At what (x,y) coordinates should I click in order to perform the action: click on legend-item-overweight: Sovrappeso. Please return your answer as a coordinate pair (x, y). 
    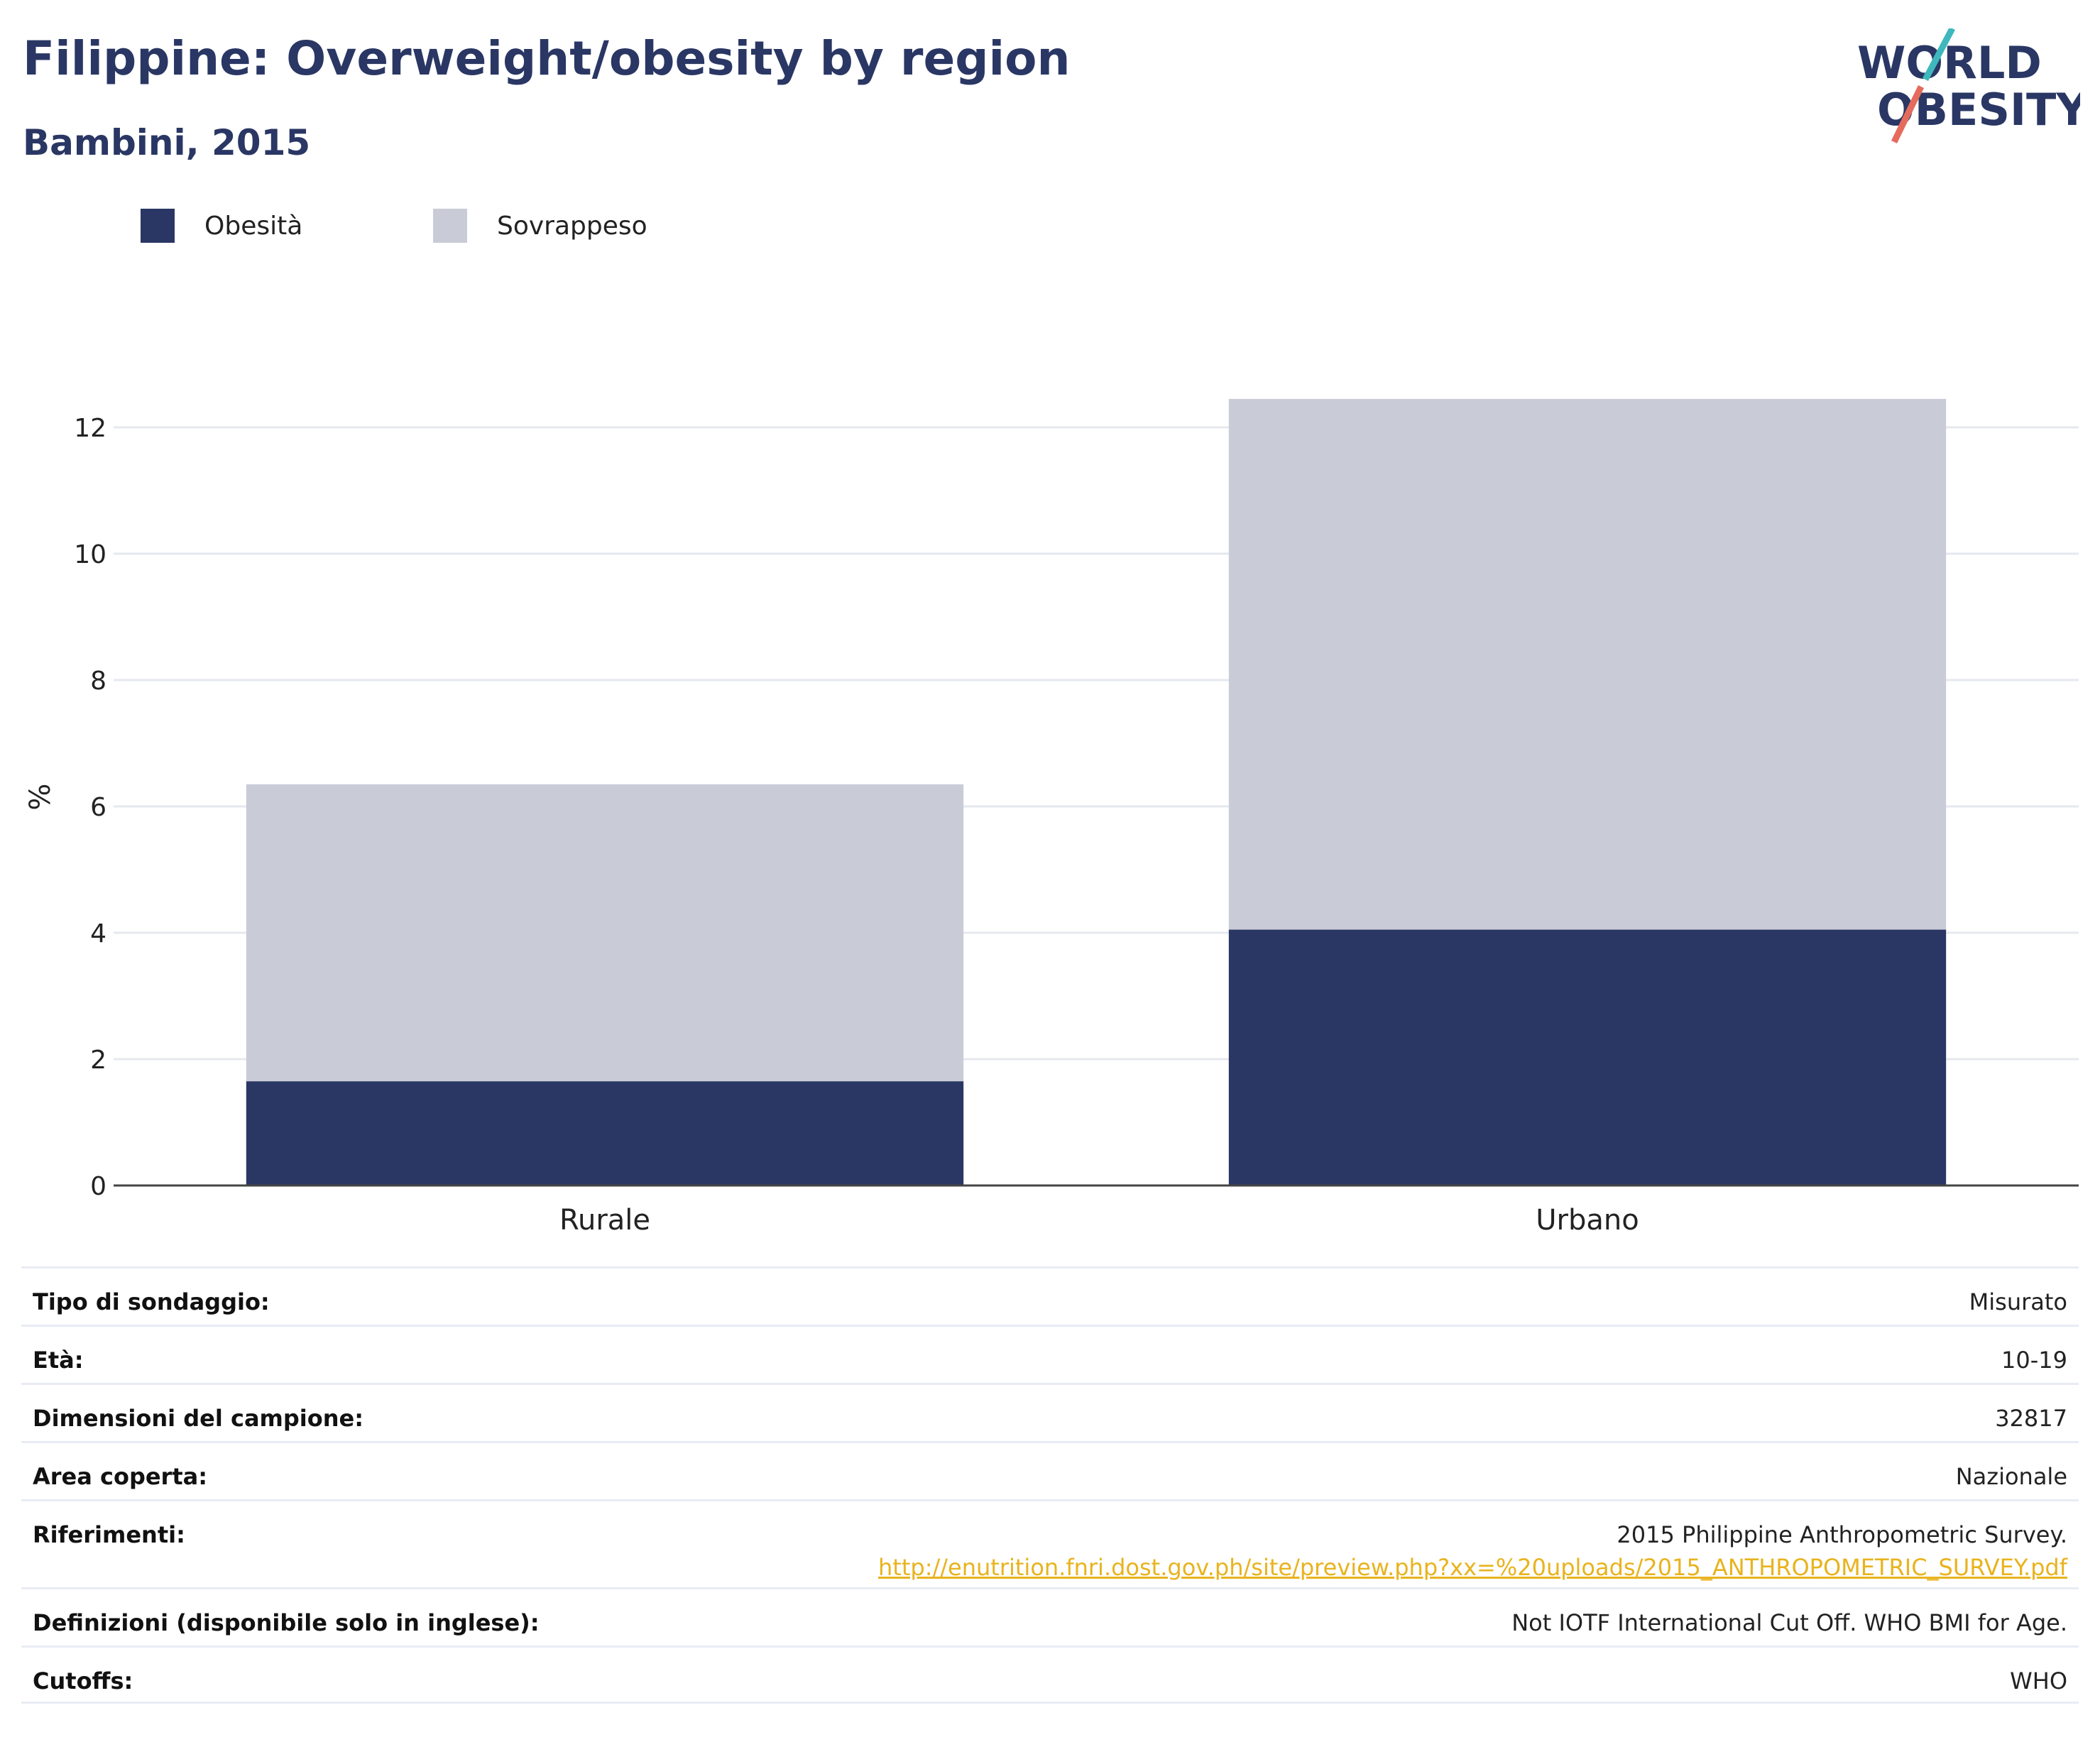
    Looking at the image, I should click on (540, 226).